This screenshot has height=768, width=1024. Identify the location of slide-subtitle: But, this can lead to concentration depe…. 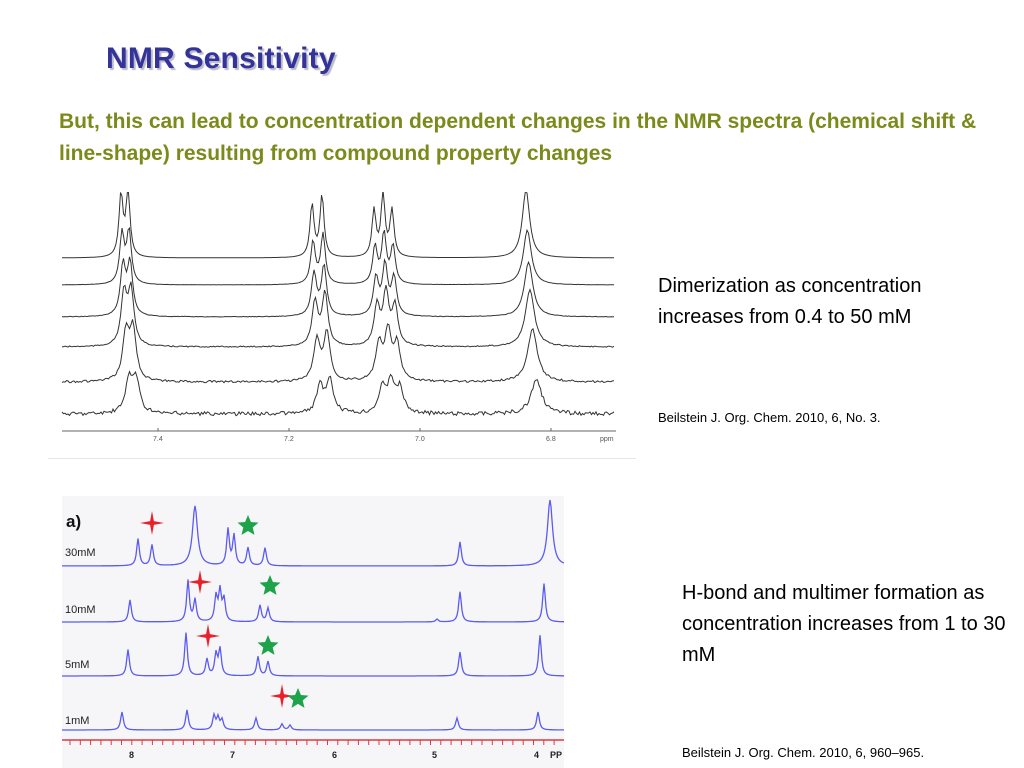
(518, 137).